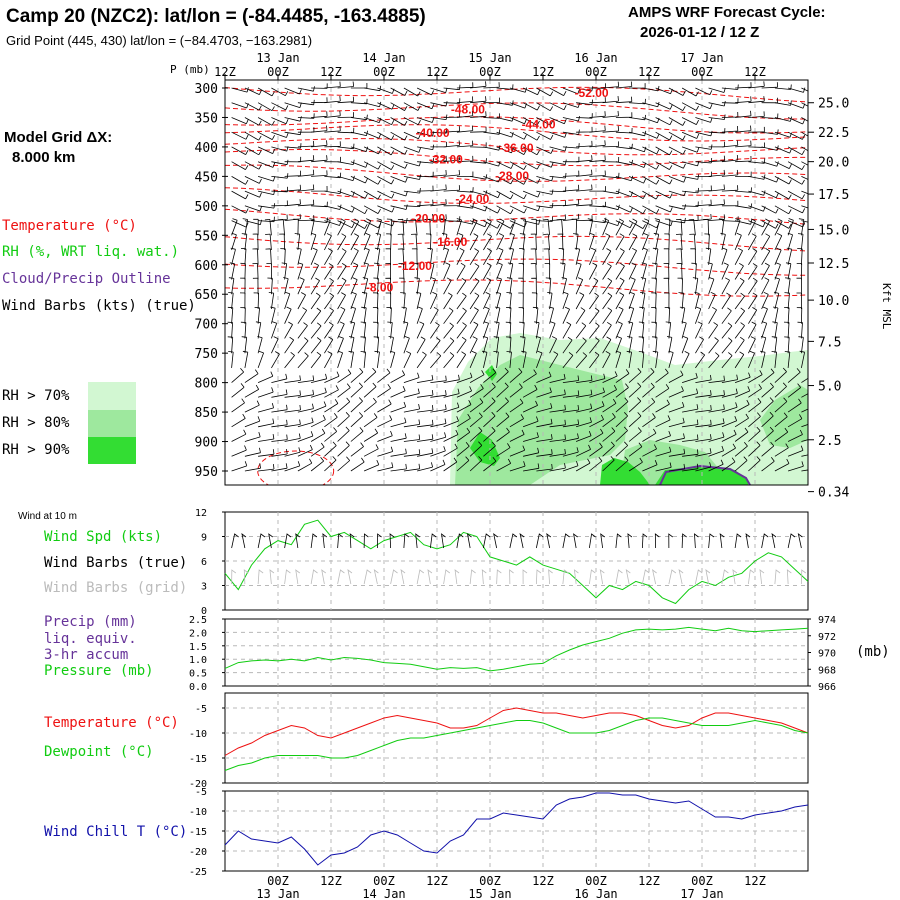 This screenshot has height=900, width=900. I want to click on precip-pressure-chart-right-tick-label: 968, so click(827, 670).